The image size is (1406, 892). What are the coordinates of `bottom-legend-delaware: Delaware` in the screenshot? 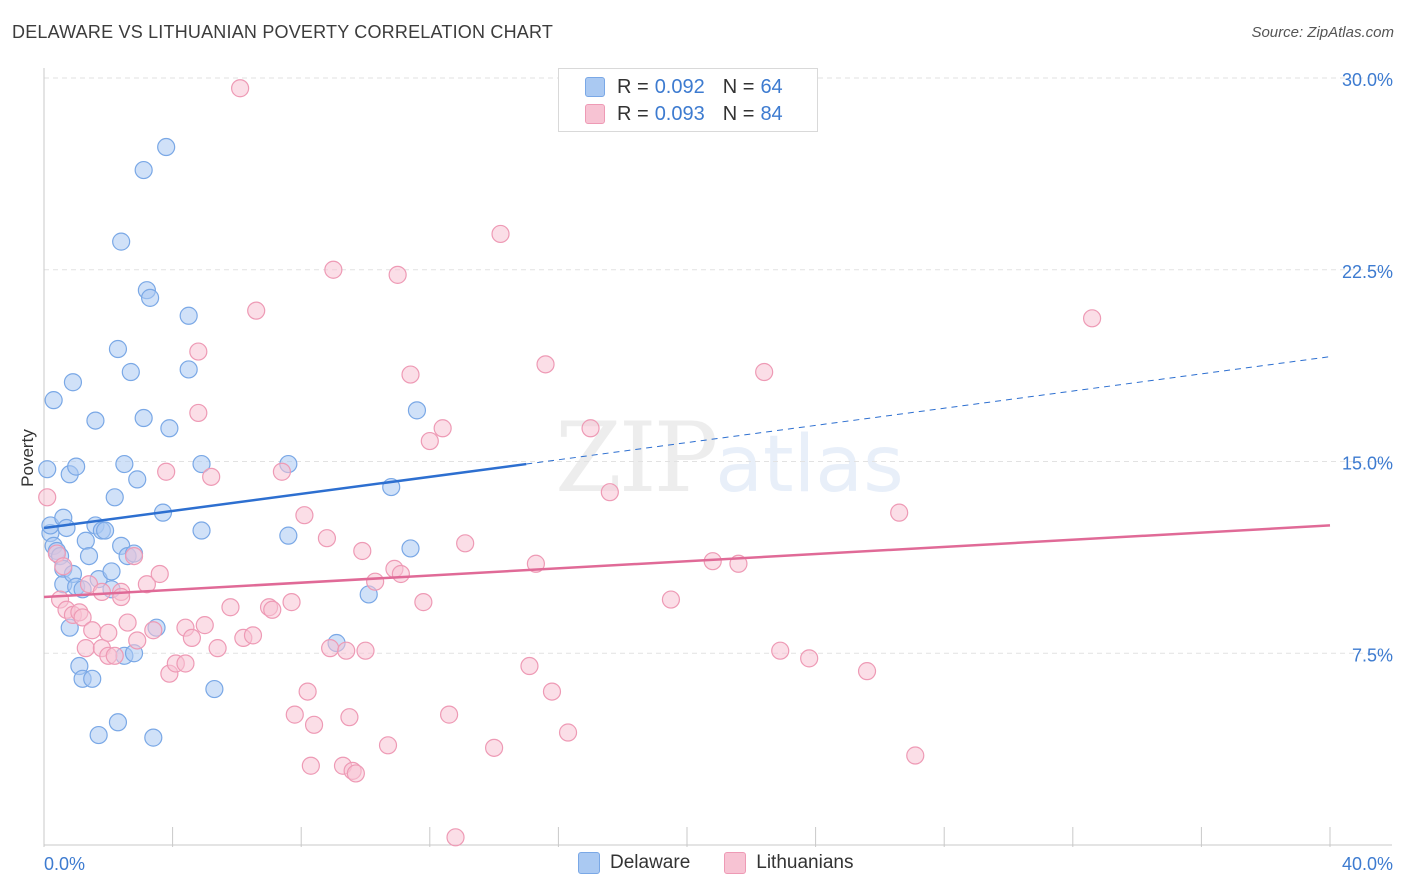 It's located at (634, 863).